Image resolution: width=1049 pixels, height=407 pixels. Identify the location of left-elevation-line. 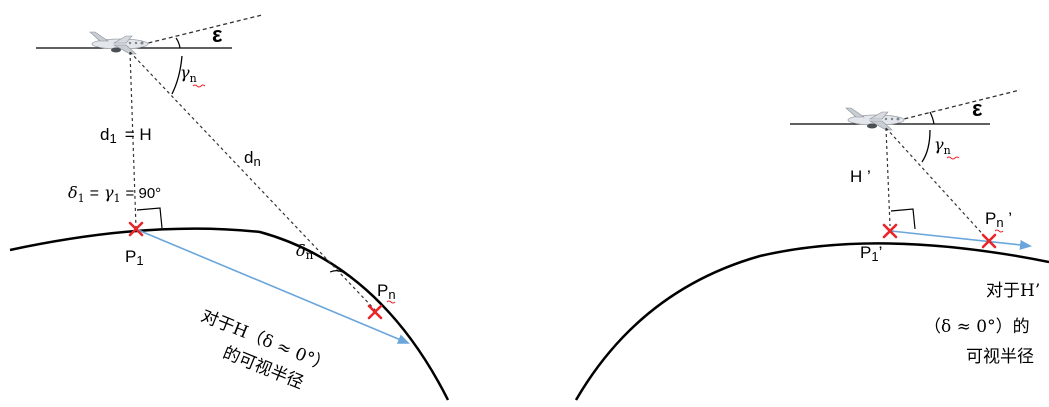
(195, 31).